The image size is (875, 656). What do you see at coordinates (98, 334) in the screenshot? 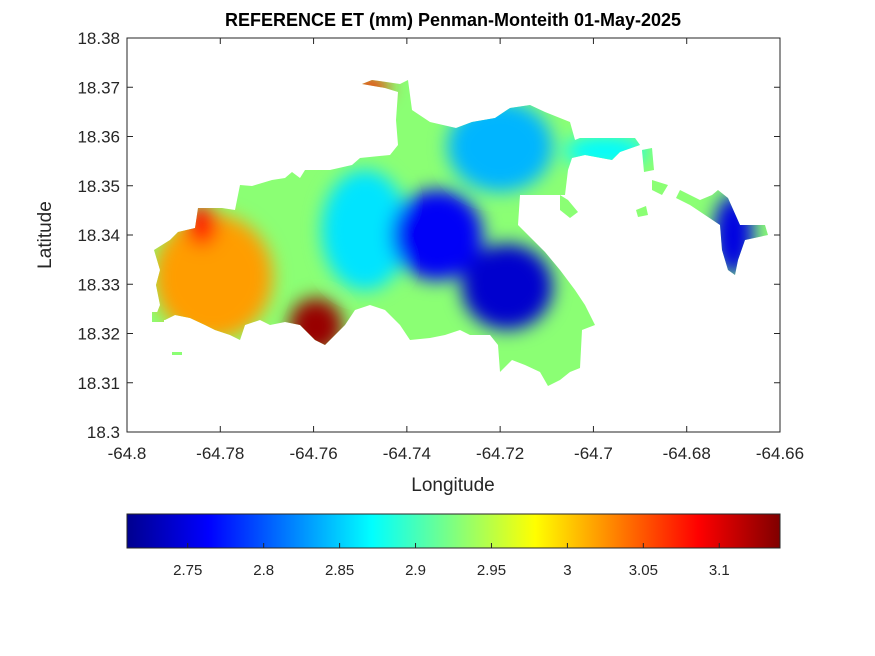
I see `y-tick-label: 18.32` at bounding box center [98, 334].